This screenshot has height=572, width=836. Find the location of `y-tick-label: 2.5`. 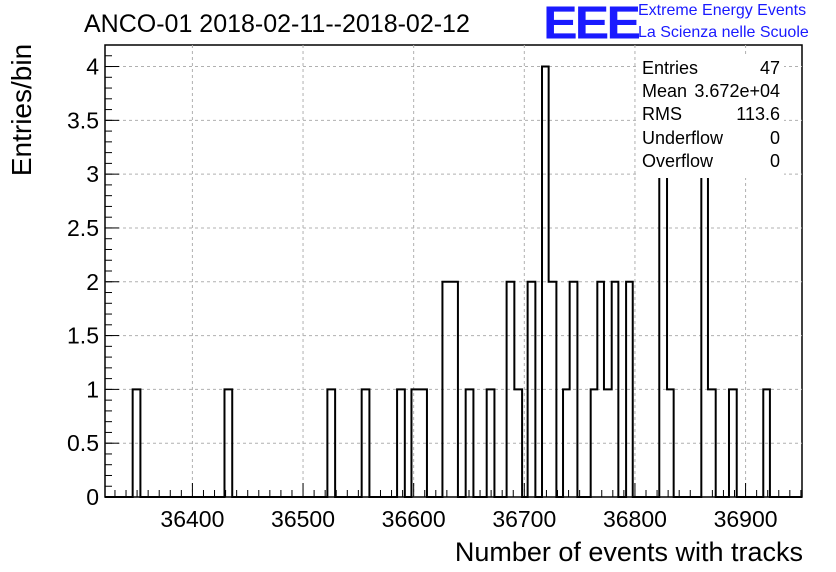

y-tick-label: 2.5 is located at coordinates (83, 228).